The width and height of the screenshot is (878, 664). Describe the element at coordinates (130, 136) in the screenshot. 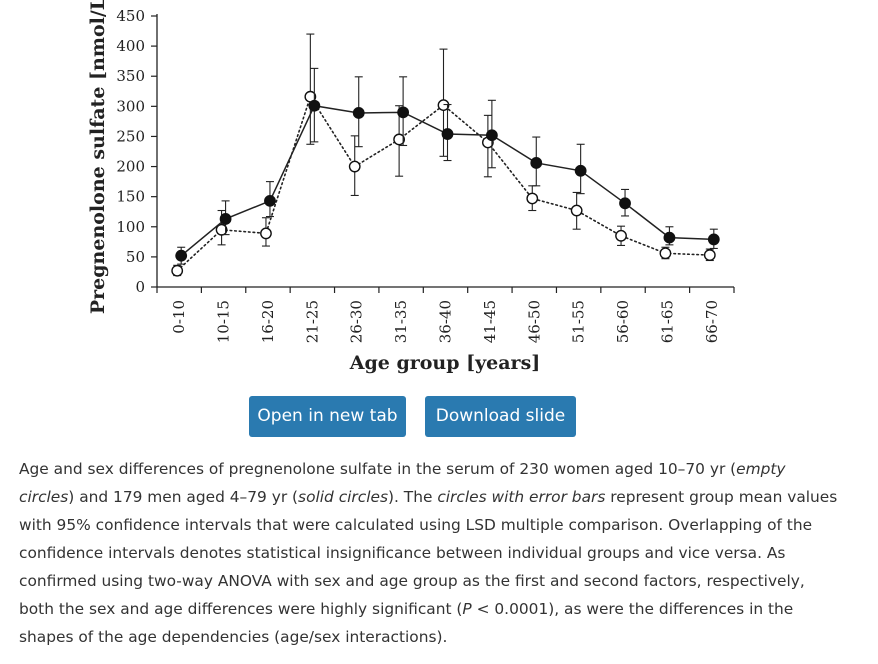

I see `y-tick-label: 250` at that location.